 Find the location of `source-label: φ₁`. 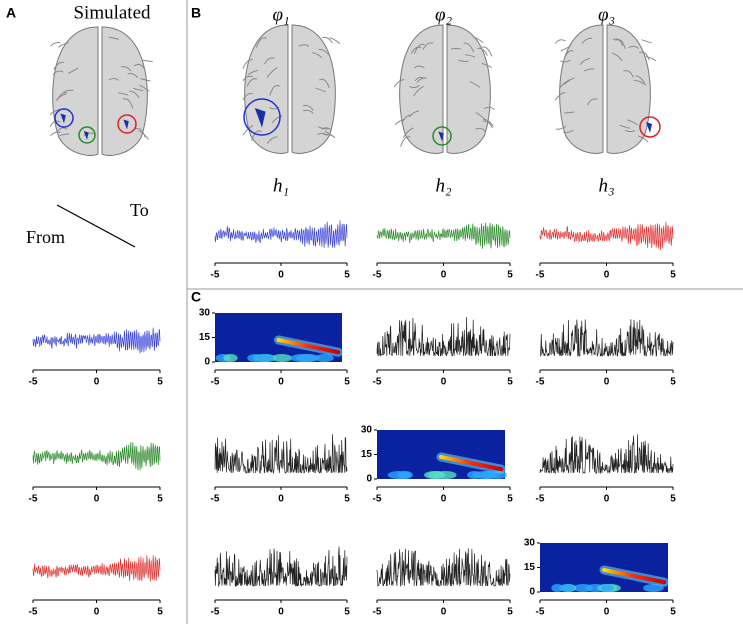

source-label: φ₁ is located at coordinates (280, 14).